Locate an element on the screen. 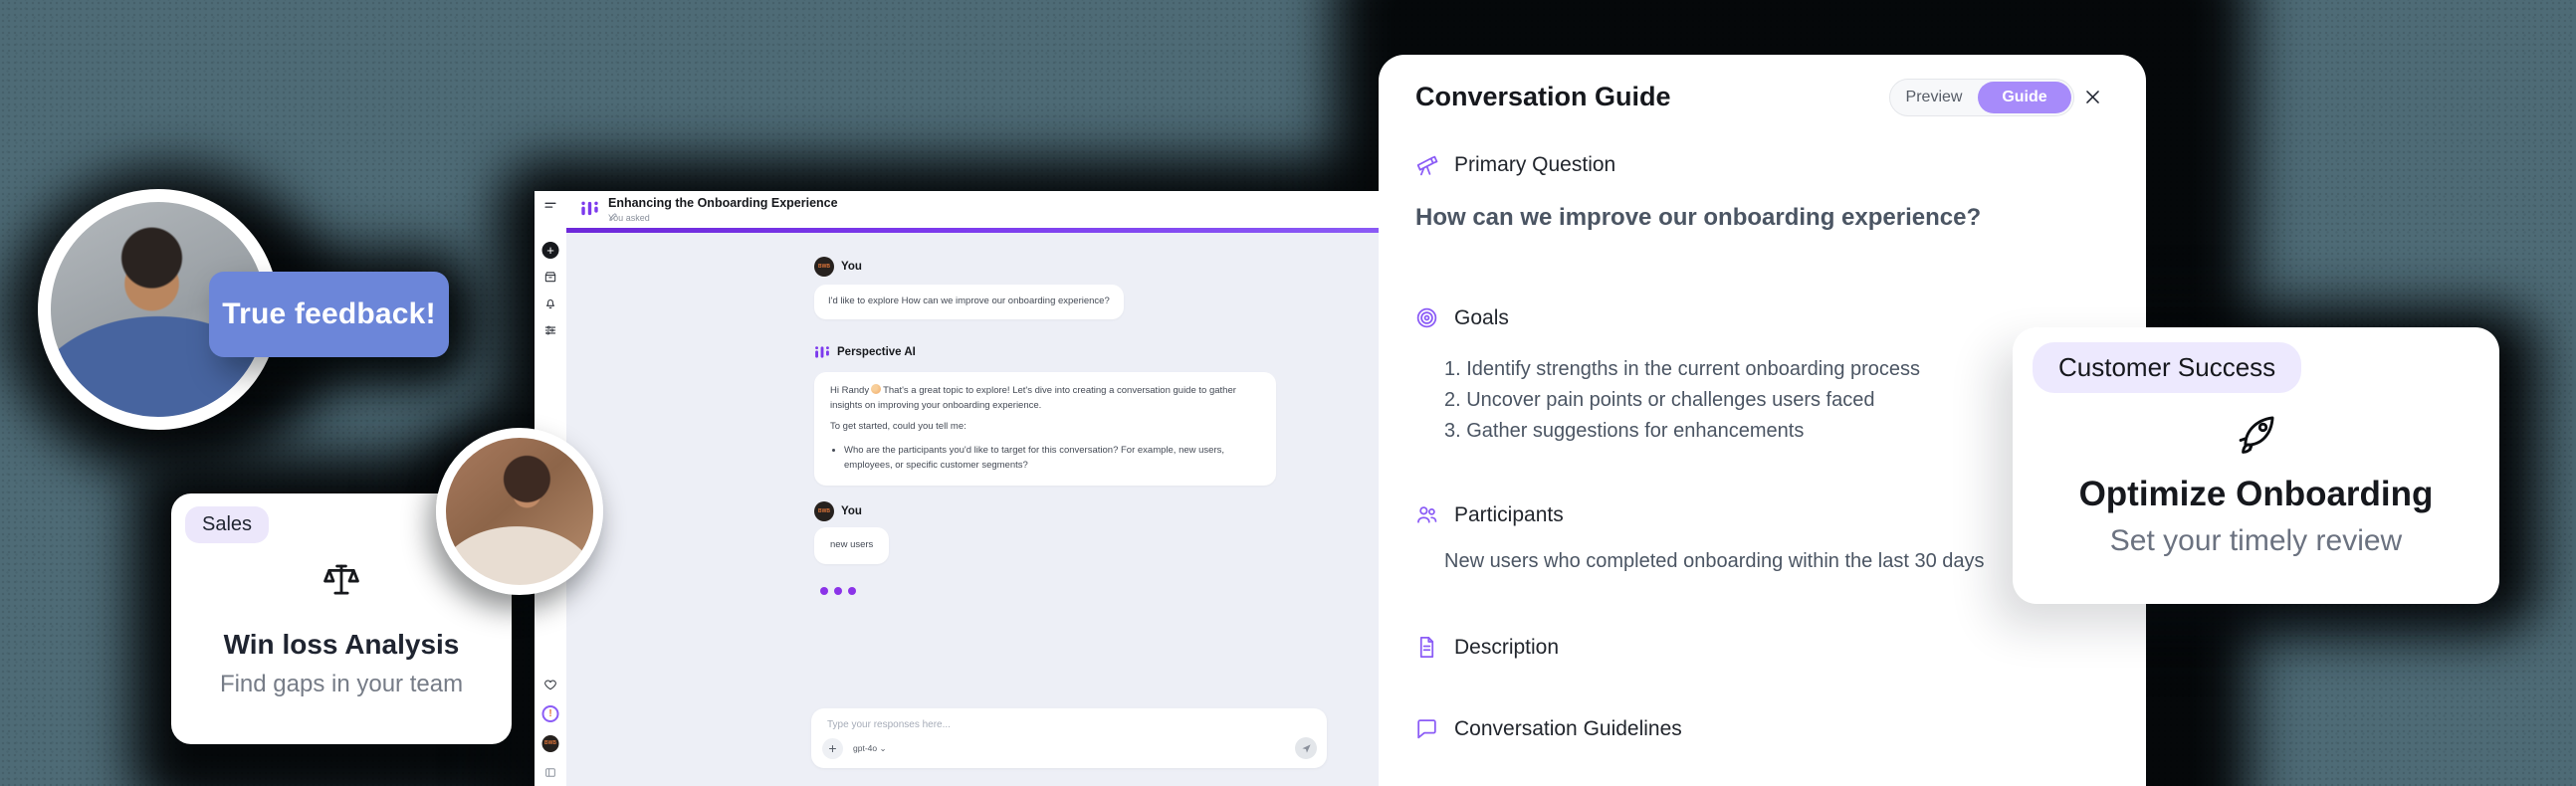 The height and width of the screenshot is (786, 2576). goal-item: 3. Gather suggestions for enhancements is located at coordinates (1624, 431).